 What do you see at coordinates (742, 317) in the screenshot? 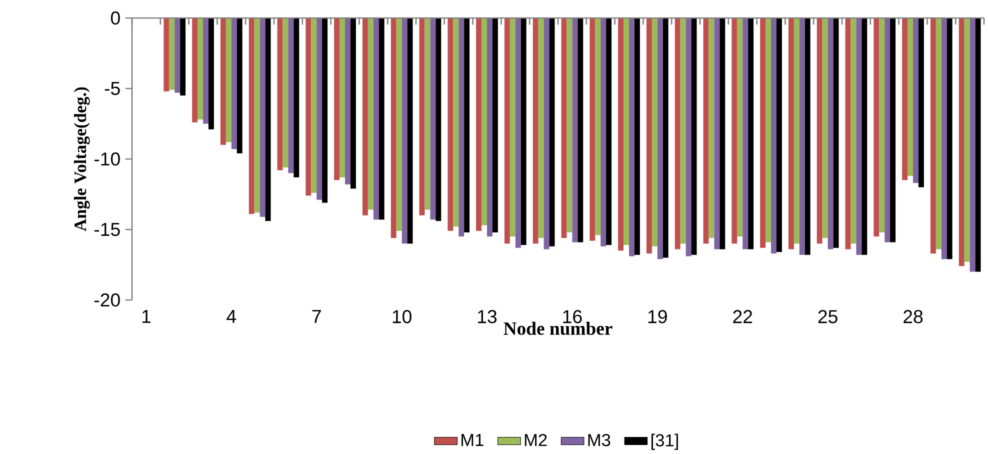
I see `x-tick-label: 22` at bounding box center [742, 317].